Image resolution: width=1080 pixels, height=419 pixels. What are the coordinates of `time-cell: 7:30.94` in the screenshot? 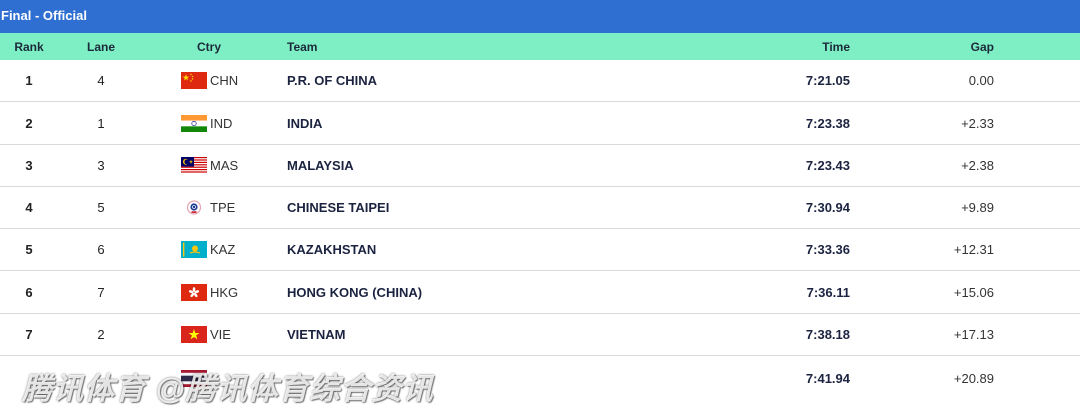 It's located at (827, 207).